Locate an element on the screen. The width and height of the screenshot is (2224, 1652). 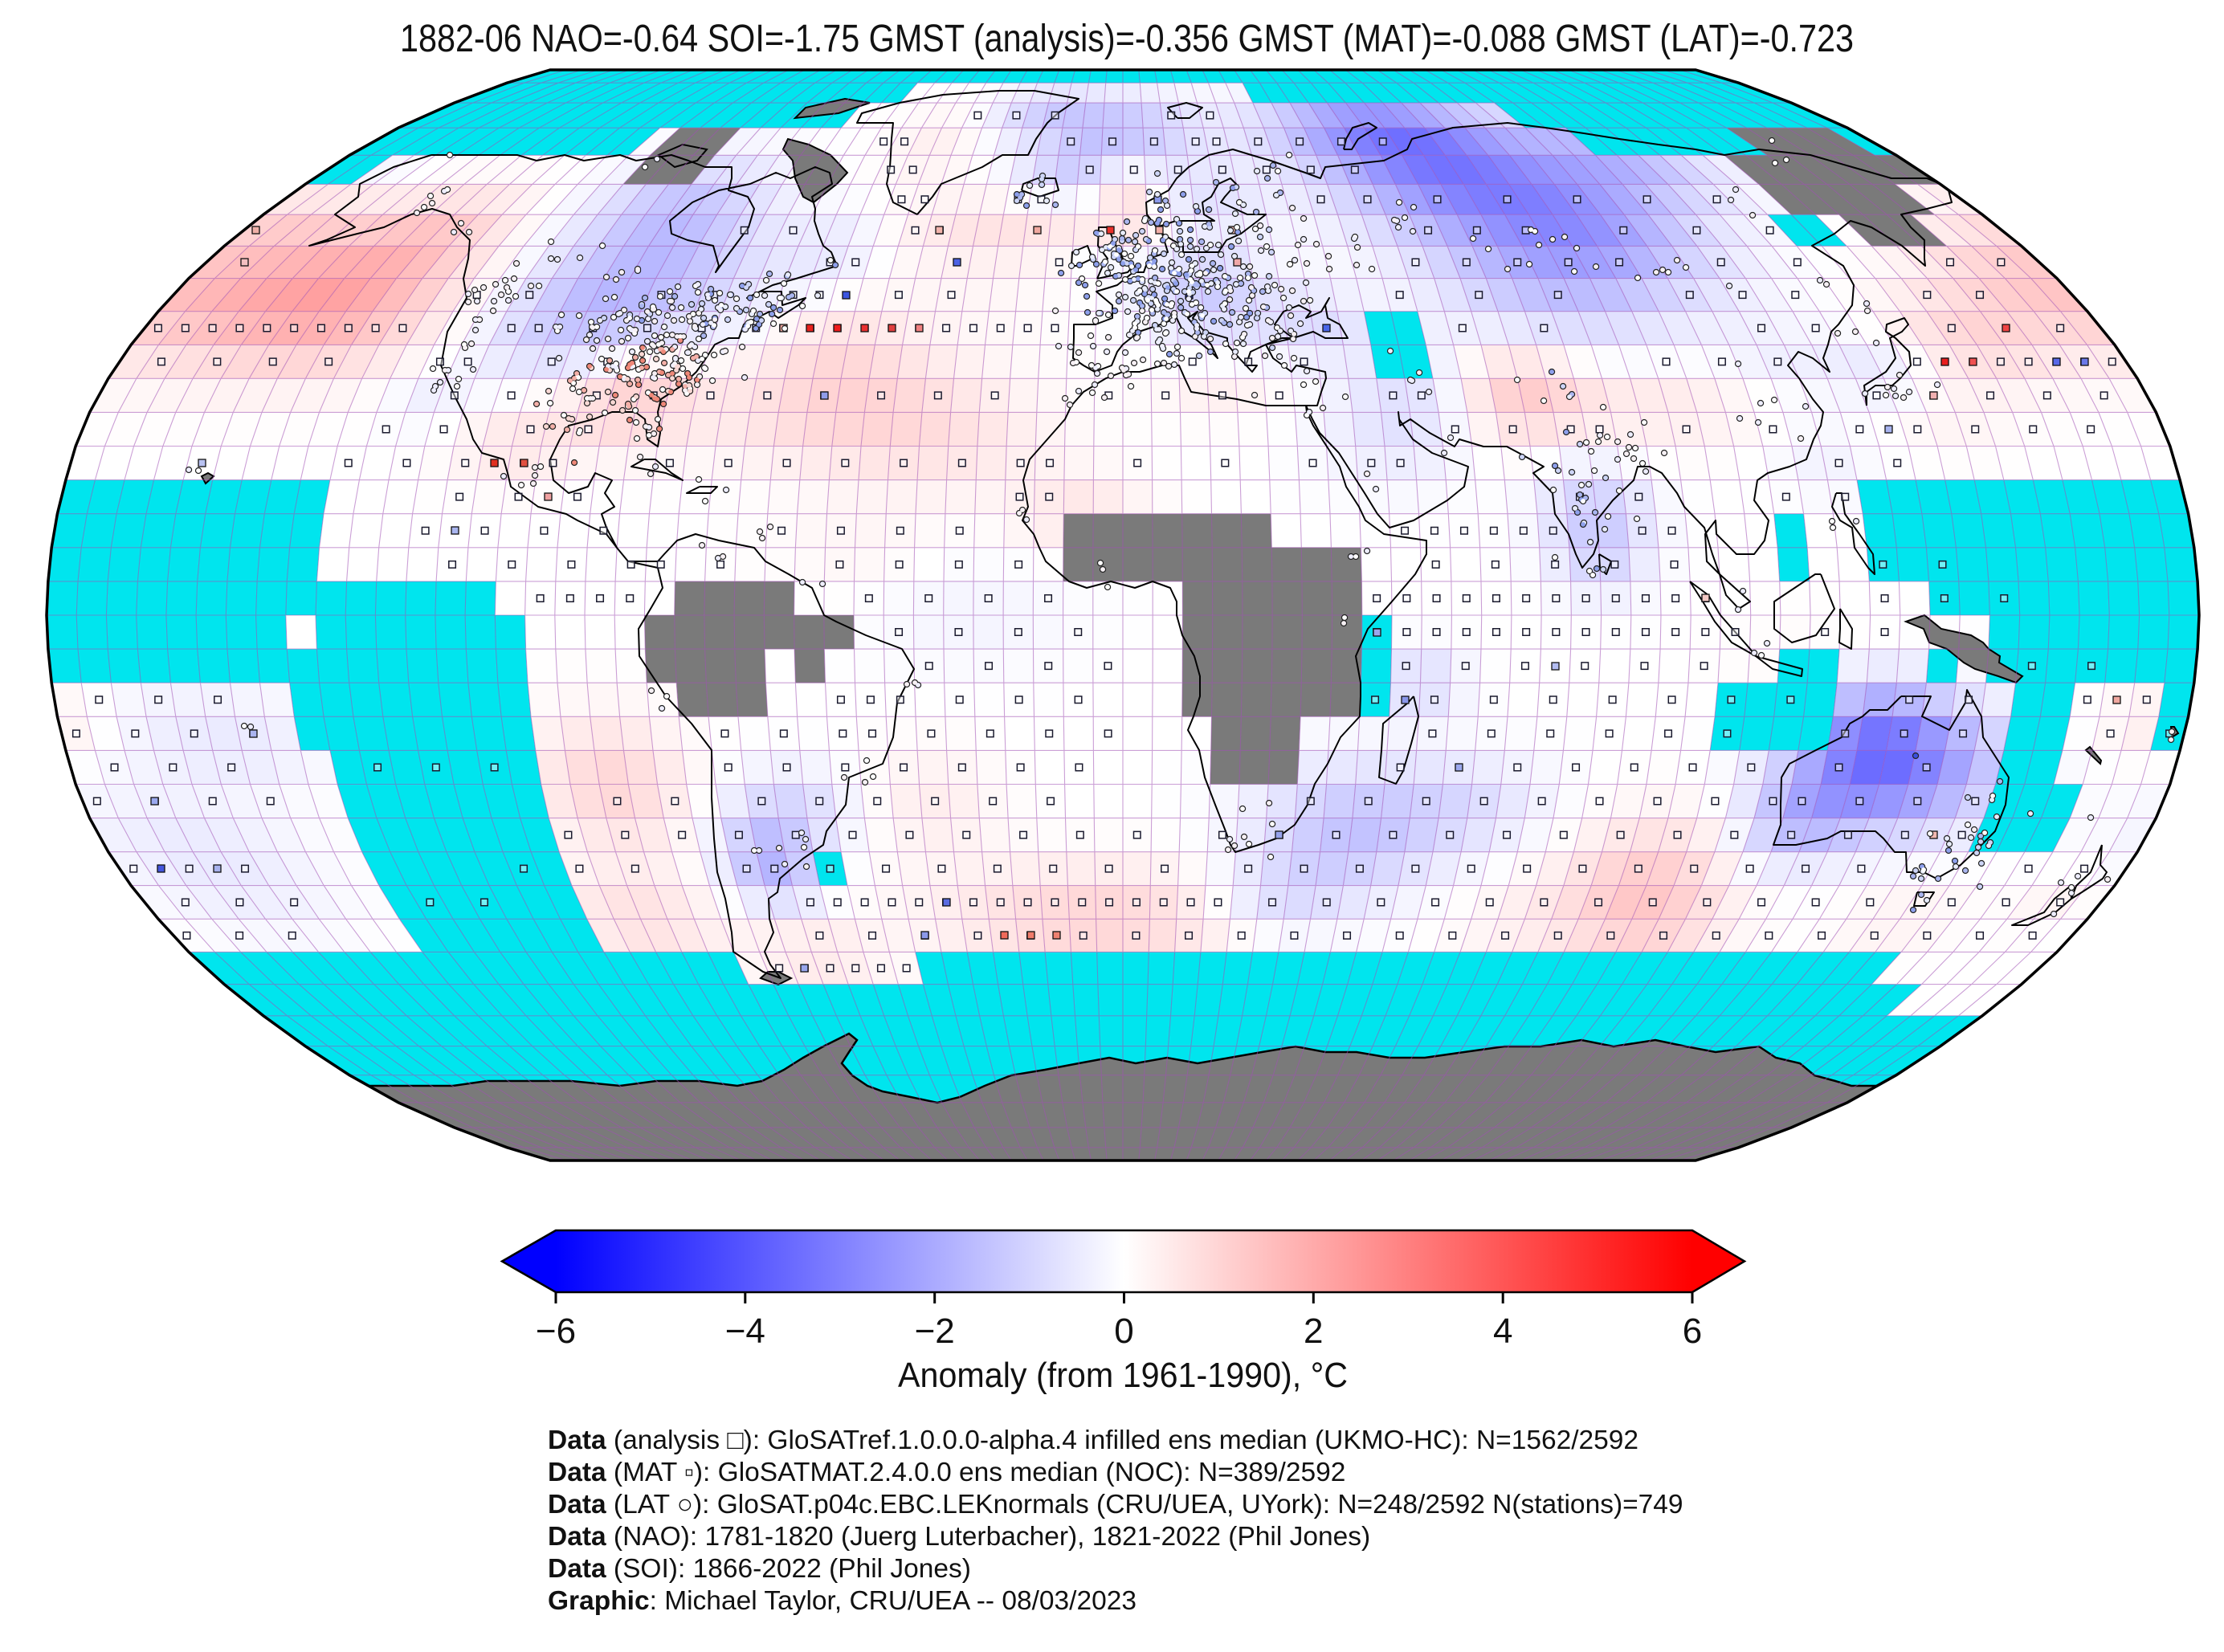
svg-text: 6 is located at coordinates (1693, 1331).